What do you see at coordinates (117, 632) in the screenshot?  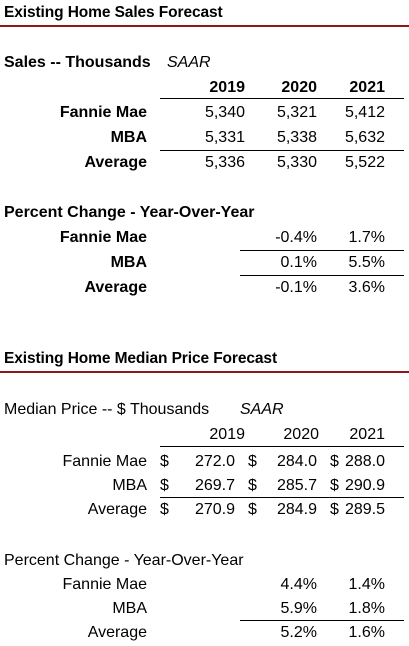 I see `price-pct-row-label-average: Average` at bounding box center [117, 632].